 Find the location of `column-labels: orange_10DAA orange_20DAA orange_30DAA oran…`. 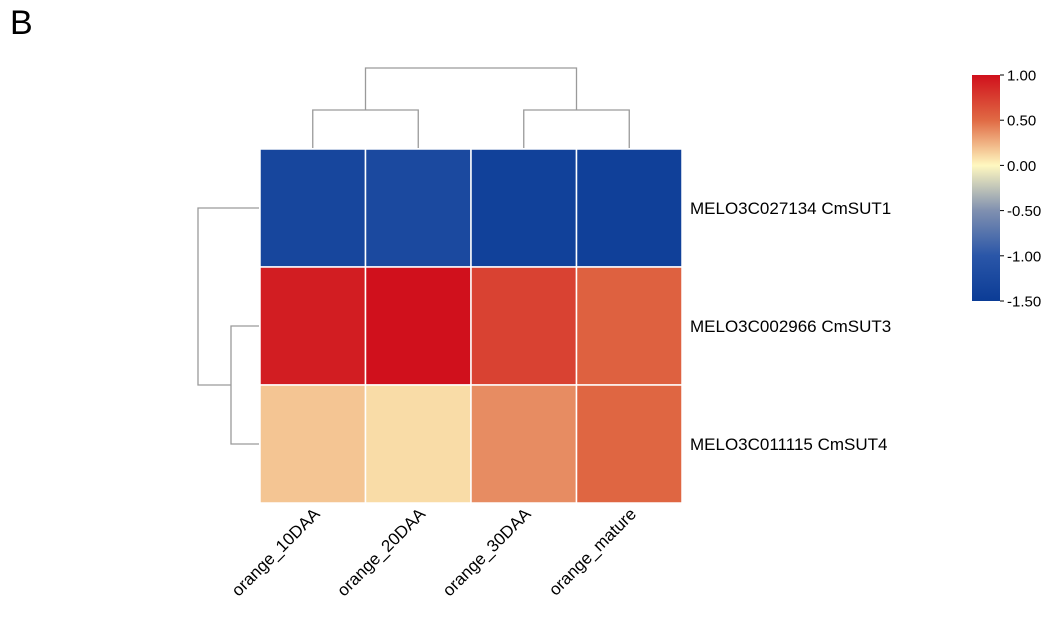

column-labels: orange_10DAA orange_20DAA orange_30DAA oran… is located at coordinates (434, 552).